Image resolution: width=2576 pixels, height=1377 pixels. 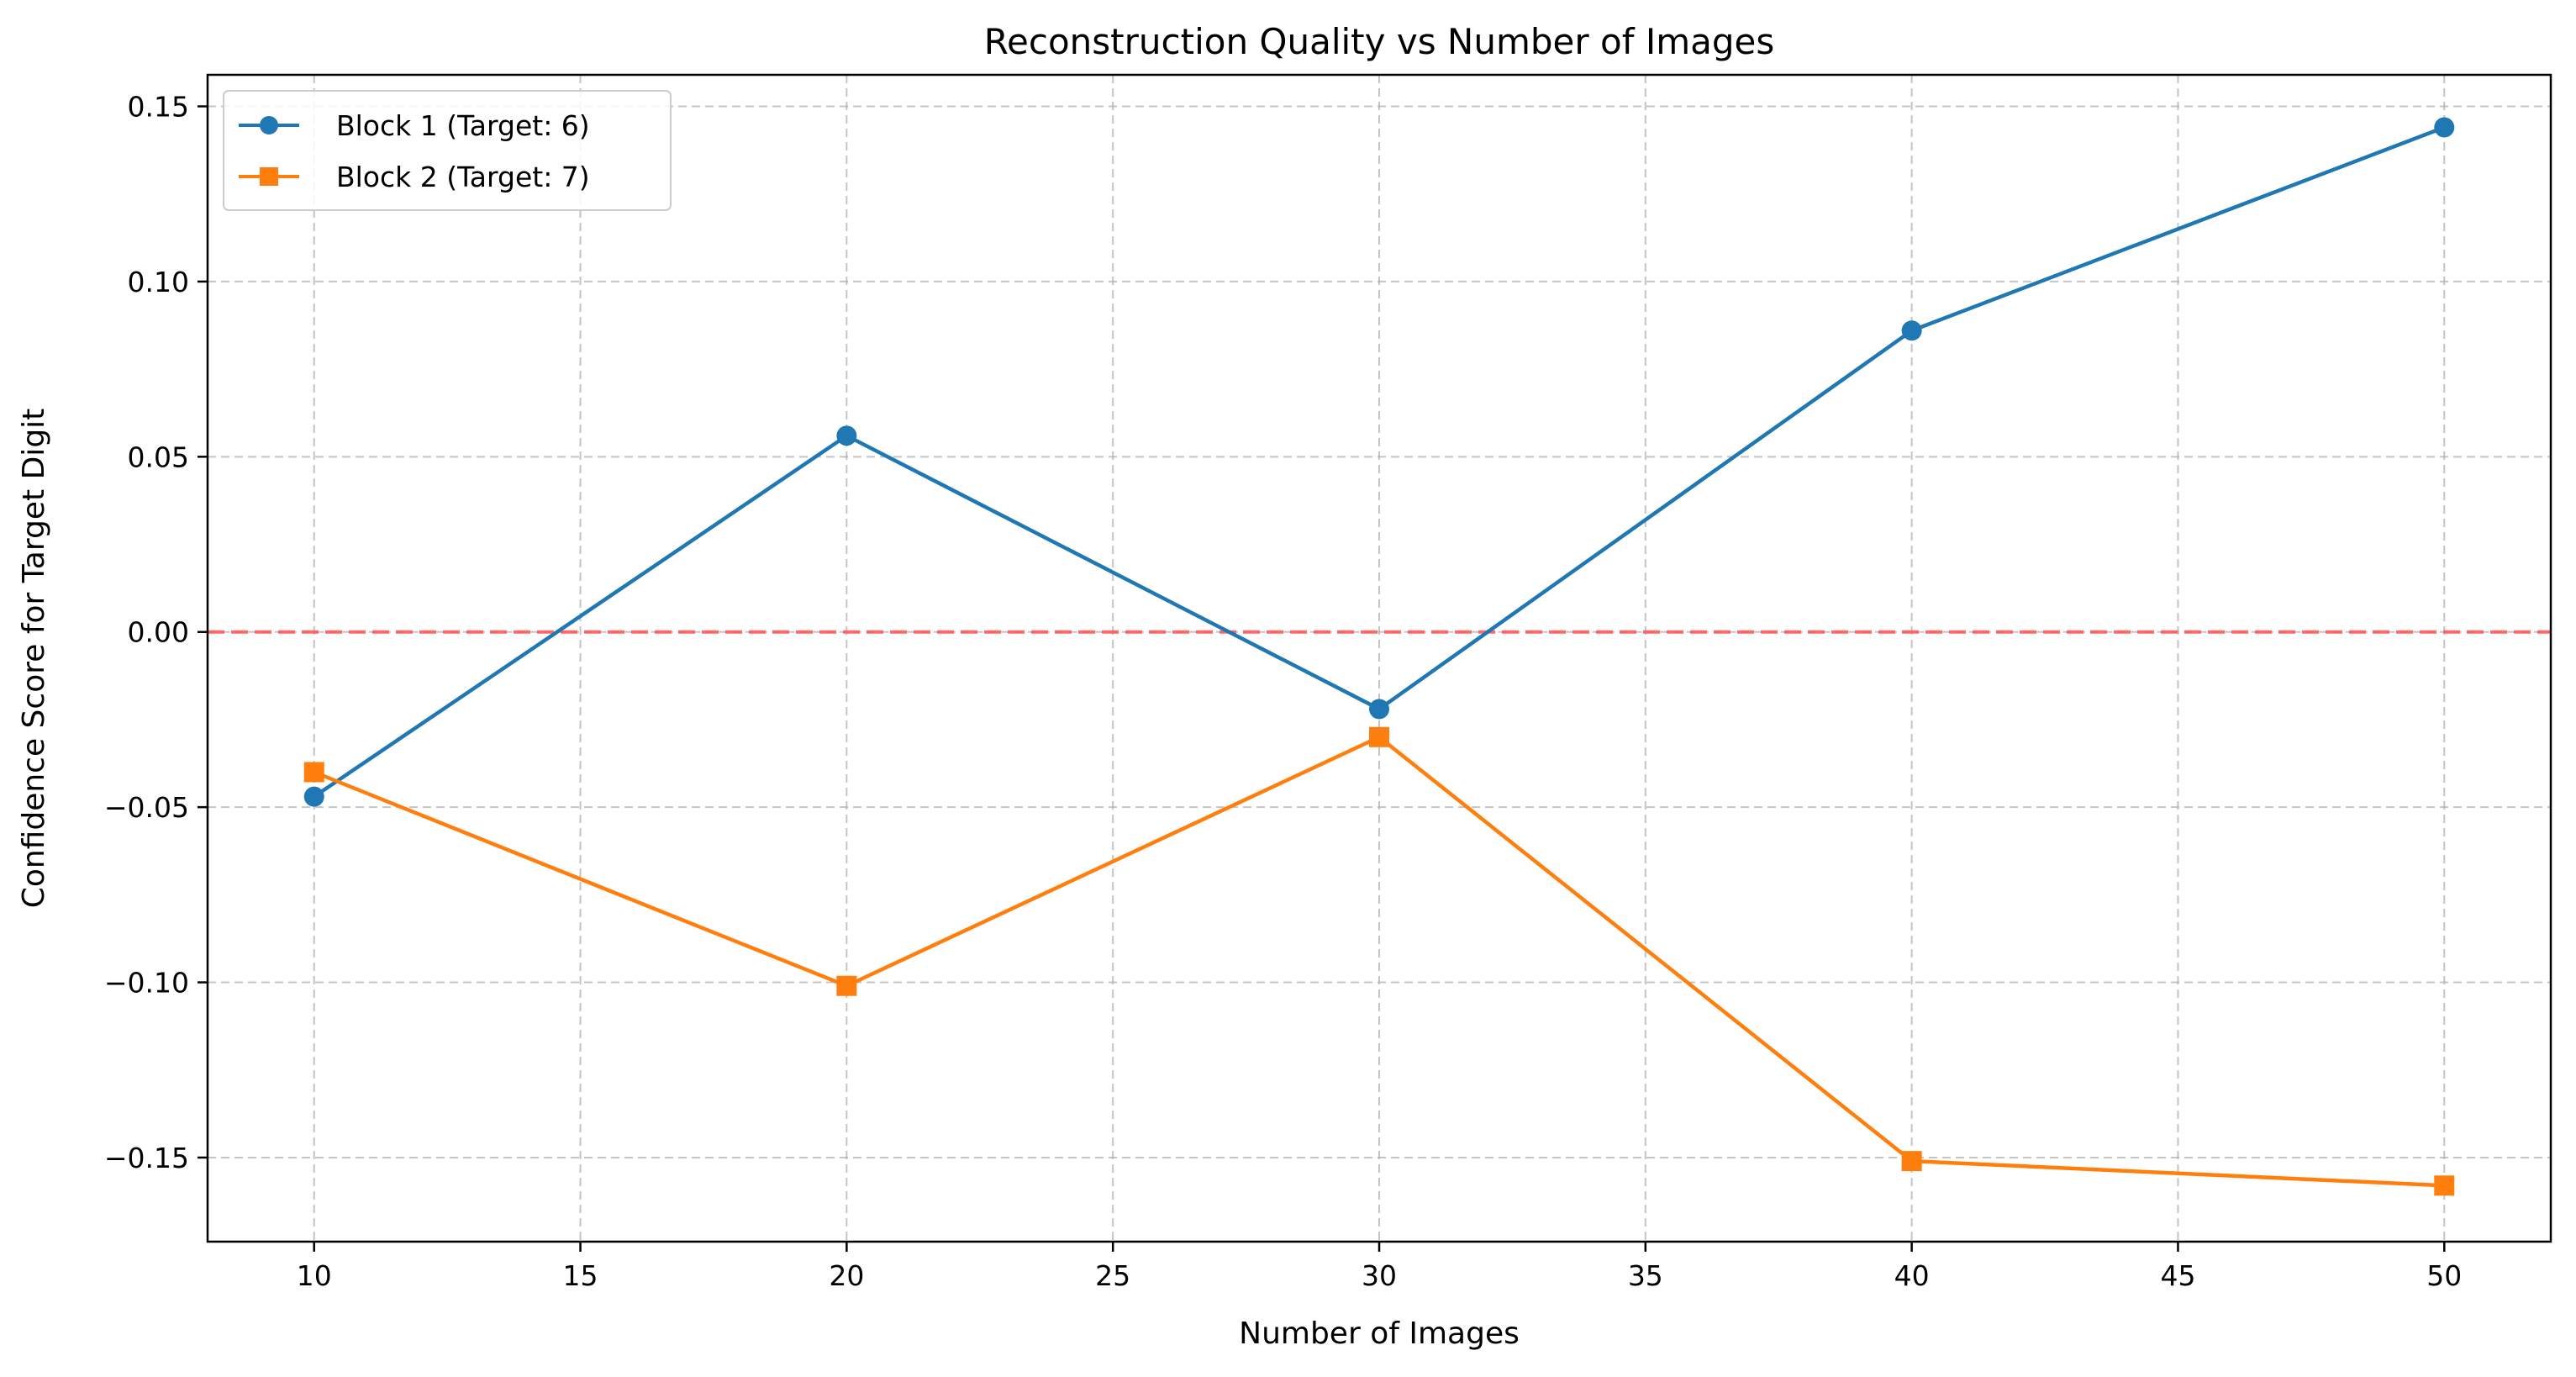 What do you see at coordinates (146, 983) in the screenshot?
I see `y-tick-label-1: −0.10` at bounding box center [146, 983].